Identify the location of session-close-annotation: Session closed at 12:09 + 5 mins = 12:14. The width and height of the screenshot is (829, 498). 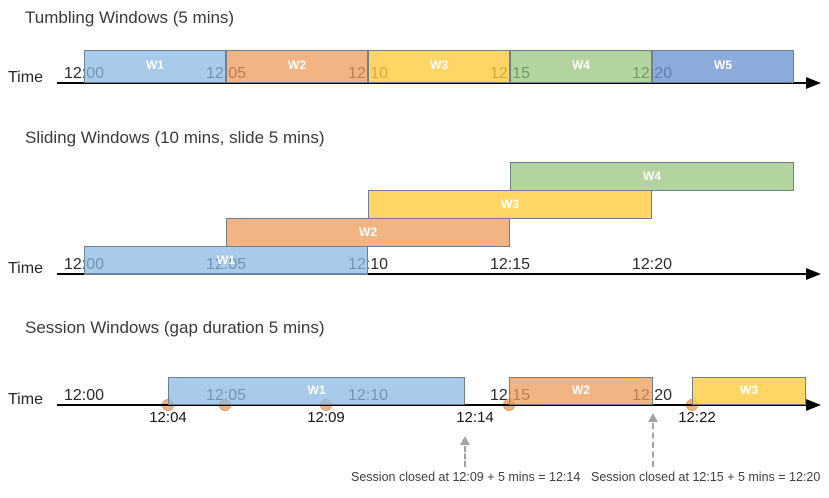
(466, 477).